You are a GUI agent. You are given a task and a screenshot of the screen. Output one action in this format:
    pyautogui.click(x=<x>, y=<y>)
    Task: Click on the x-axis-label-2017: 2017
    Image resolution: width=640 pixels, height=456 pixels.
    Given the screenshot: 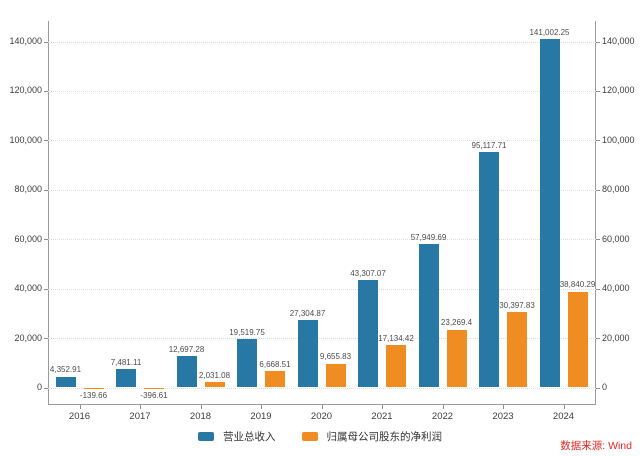 What is the action you would take?
    pyautogui.click(x=140, y=416)
    